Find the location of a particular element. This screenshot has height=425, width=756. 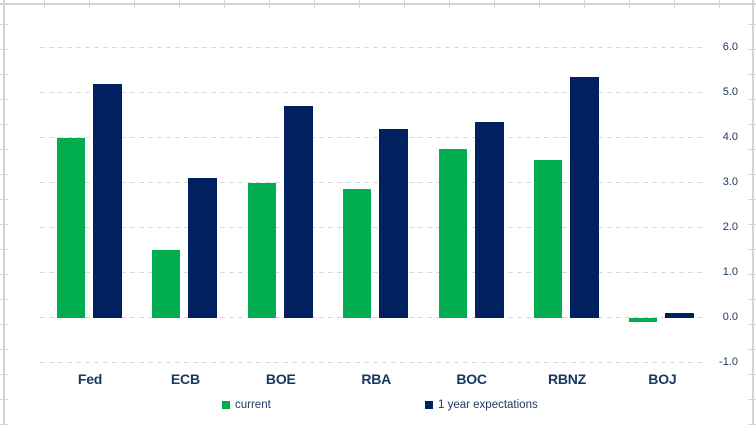

x-category-label-fed: Fed is located at coordinates (90, 379).